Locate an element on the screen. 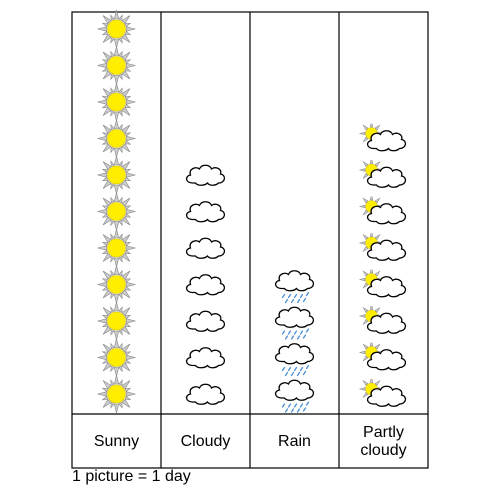  category-label-line: Cloudy is located at coordinates (206, 441).